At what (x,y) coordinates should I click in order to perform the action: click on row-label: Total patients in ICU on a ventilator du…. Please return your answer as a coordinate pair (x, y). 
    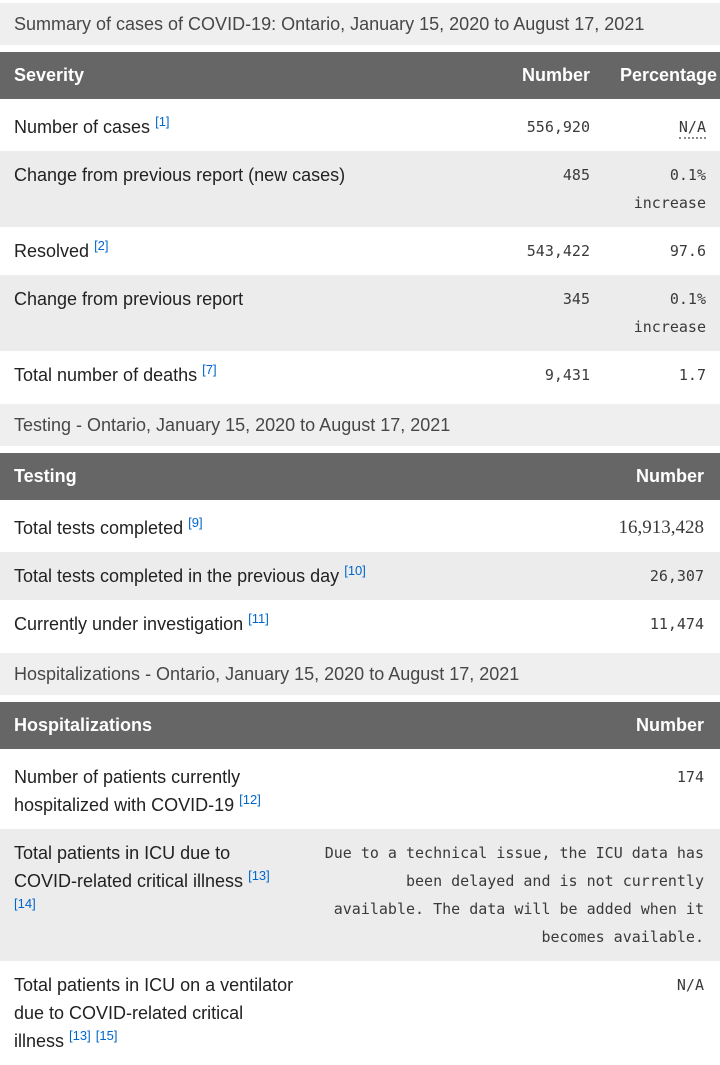
    Looking at the image, I should click on (151, 1013).